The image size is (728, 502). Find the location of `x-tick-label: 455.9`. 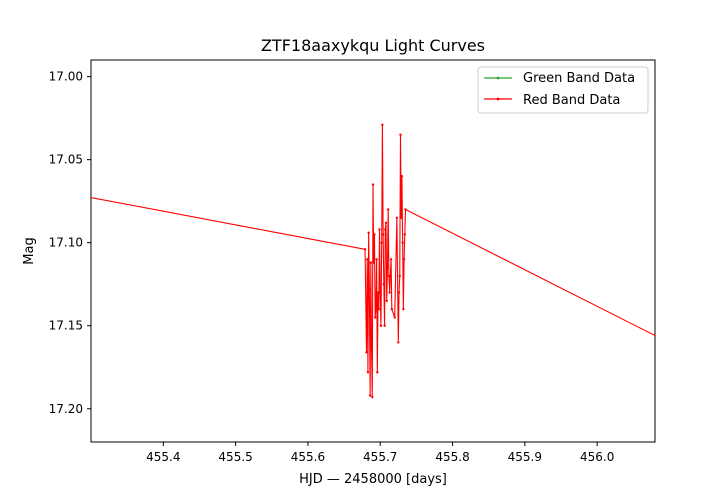

x-tick-label: 455.9 is located at coordinates (525, 457).